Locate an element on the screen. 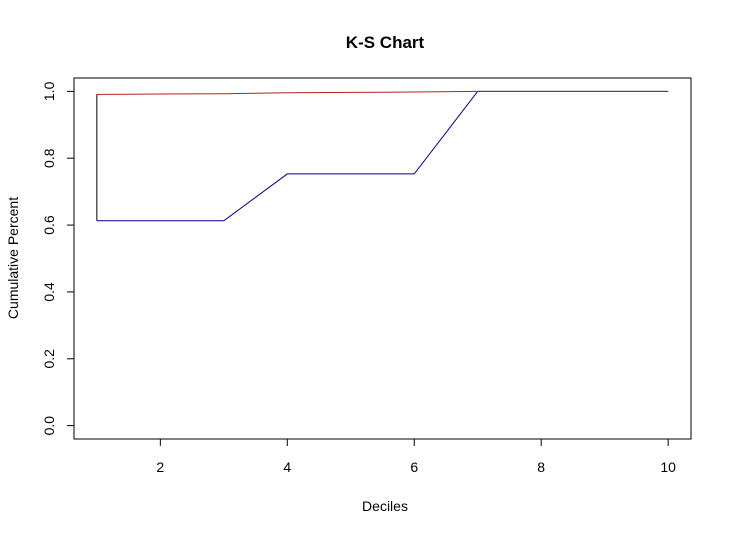 This screenshot has height=535, width=732. y-tick-label: 1.0 is located at coordinates (49, 91).